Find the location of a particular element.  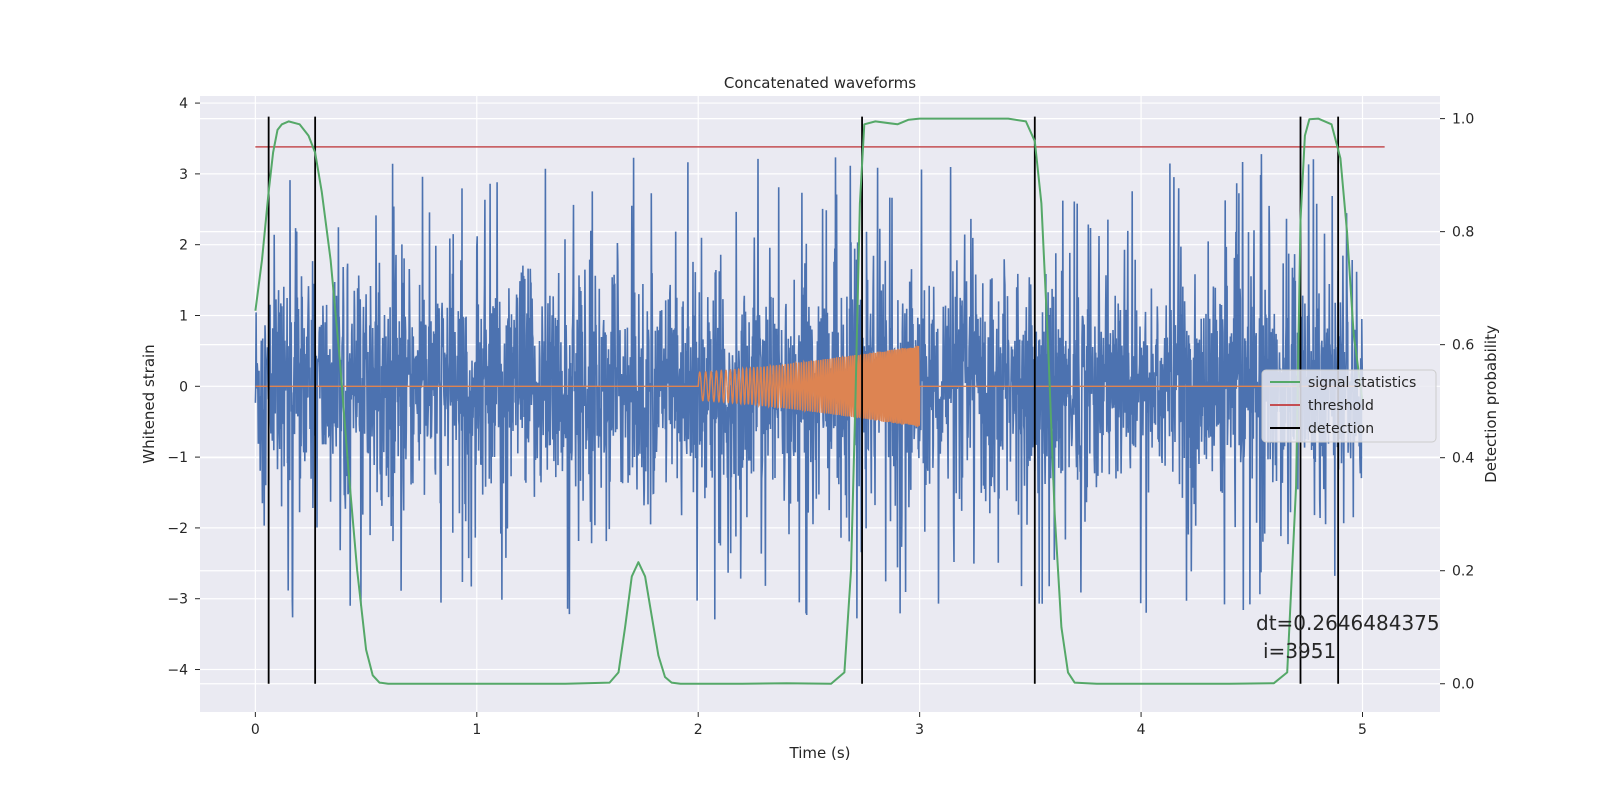

series-injected-waveform is located at coordinates (809, 386).